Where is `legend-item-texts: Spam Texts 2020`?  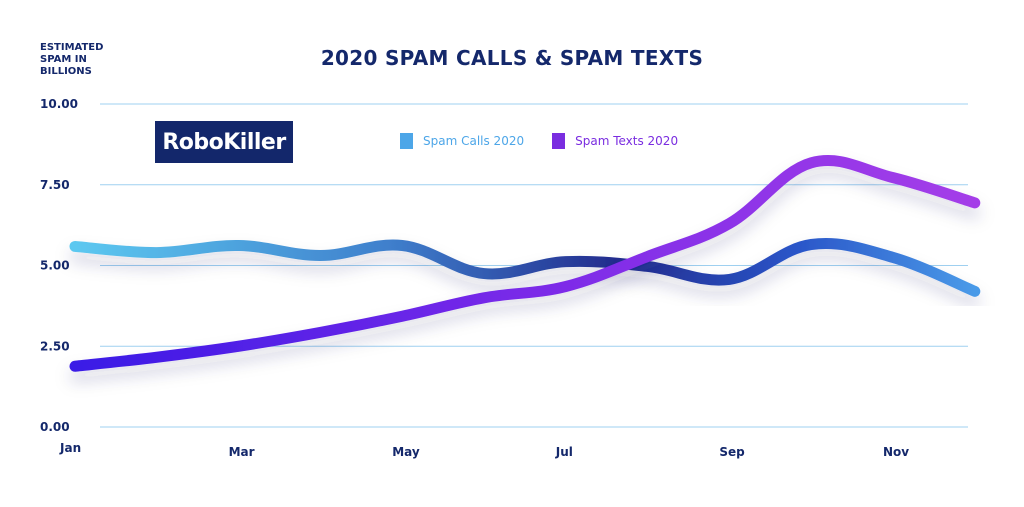 legend-item-texts: Spam Texts 2020 is located at coordinates (615, 141).